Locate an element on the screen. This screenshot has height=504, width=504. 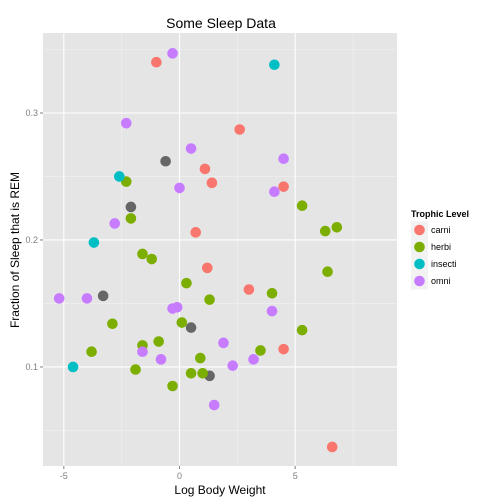
y-axis-title: Fraction of Sleep that is REM is located at coordinates (15, 250).